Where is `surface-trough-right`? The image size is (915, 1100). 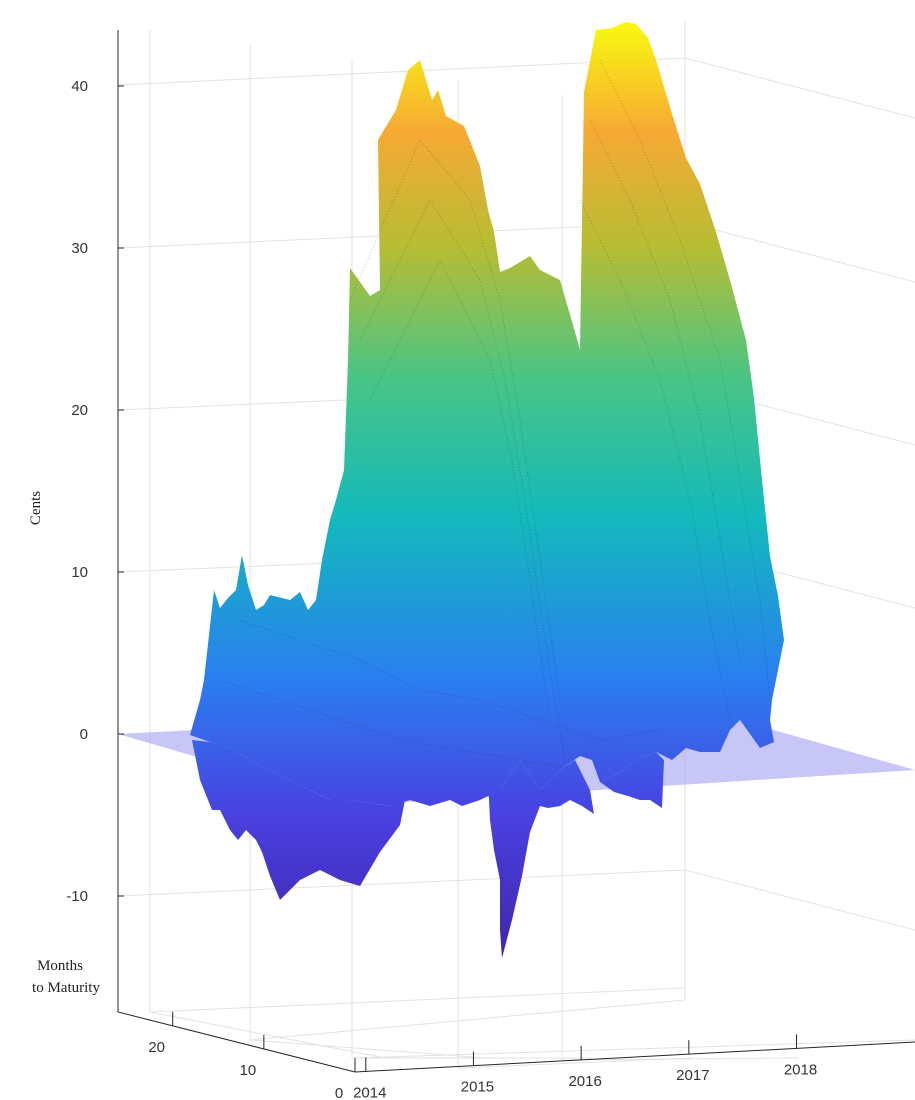
surface-trough-right is located at coordinates (632, 780).